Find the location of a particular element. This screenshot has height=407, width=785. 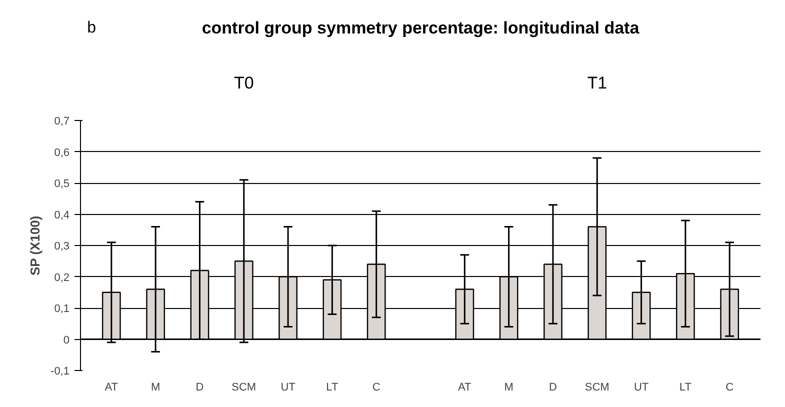

text: T1 is located at coordinates (597, 83).